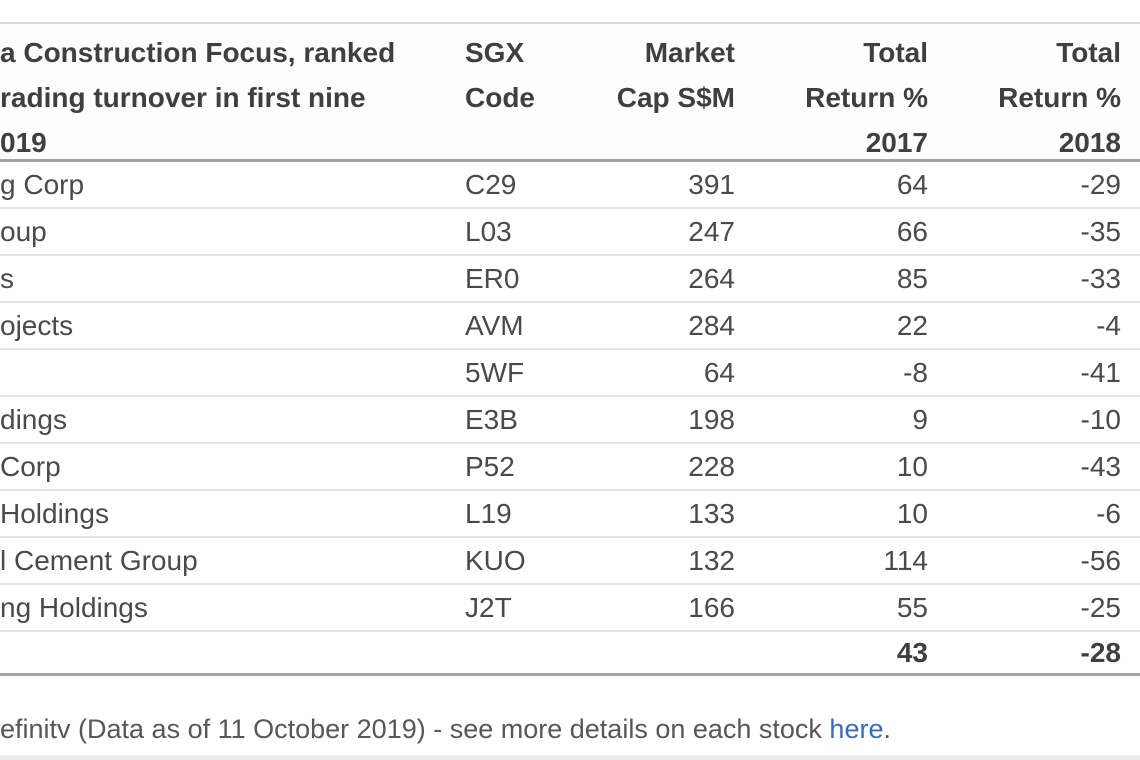  What do you see at coordinates (491, 419) in the screenshot?
I see `sgx-code-cell: E3B` at bounding box center [491, 419].